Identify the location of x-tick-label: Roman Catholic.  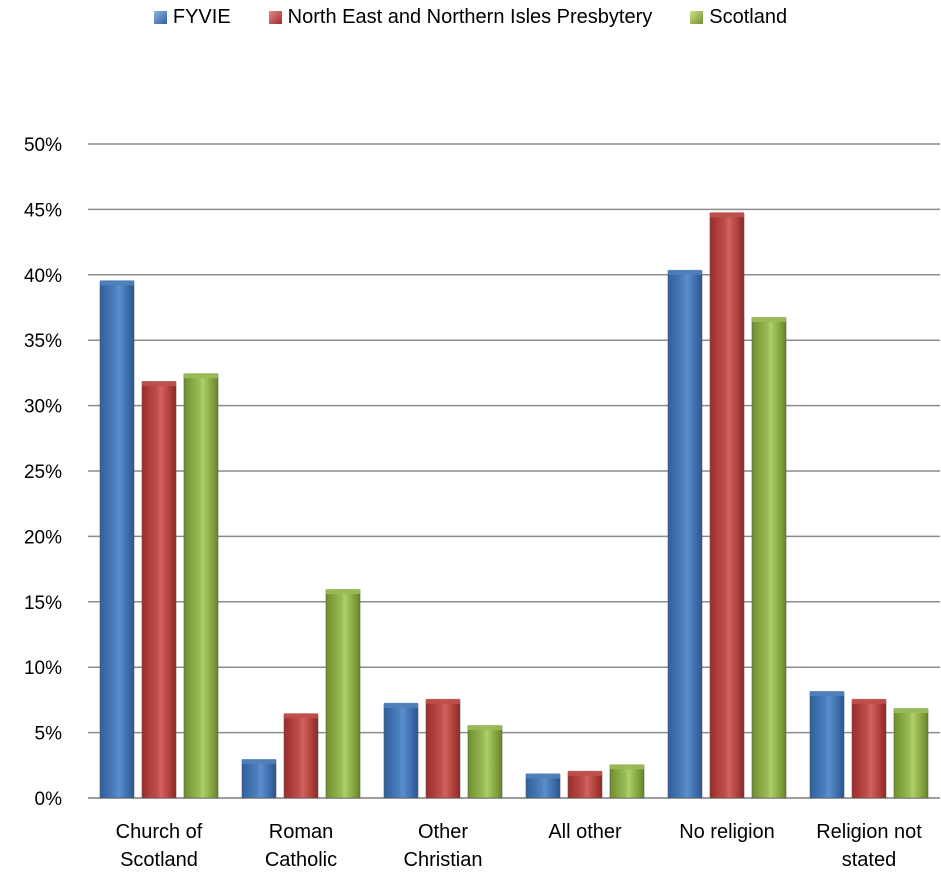
(301, 846).